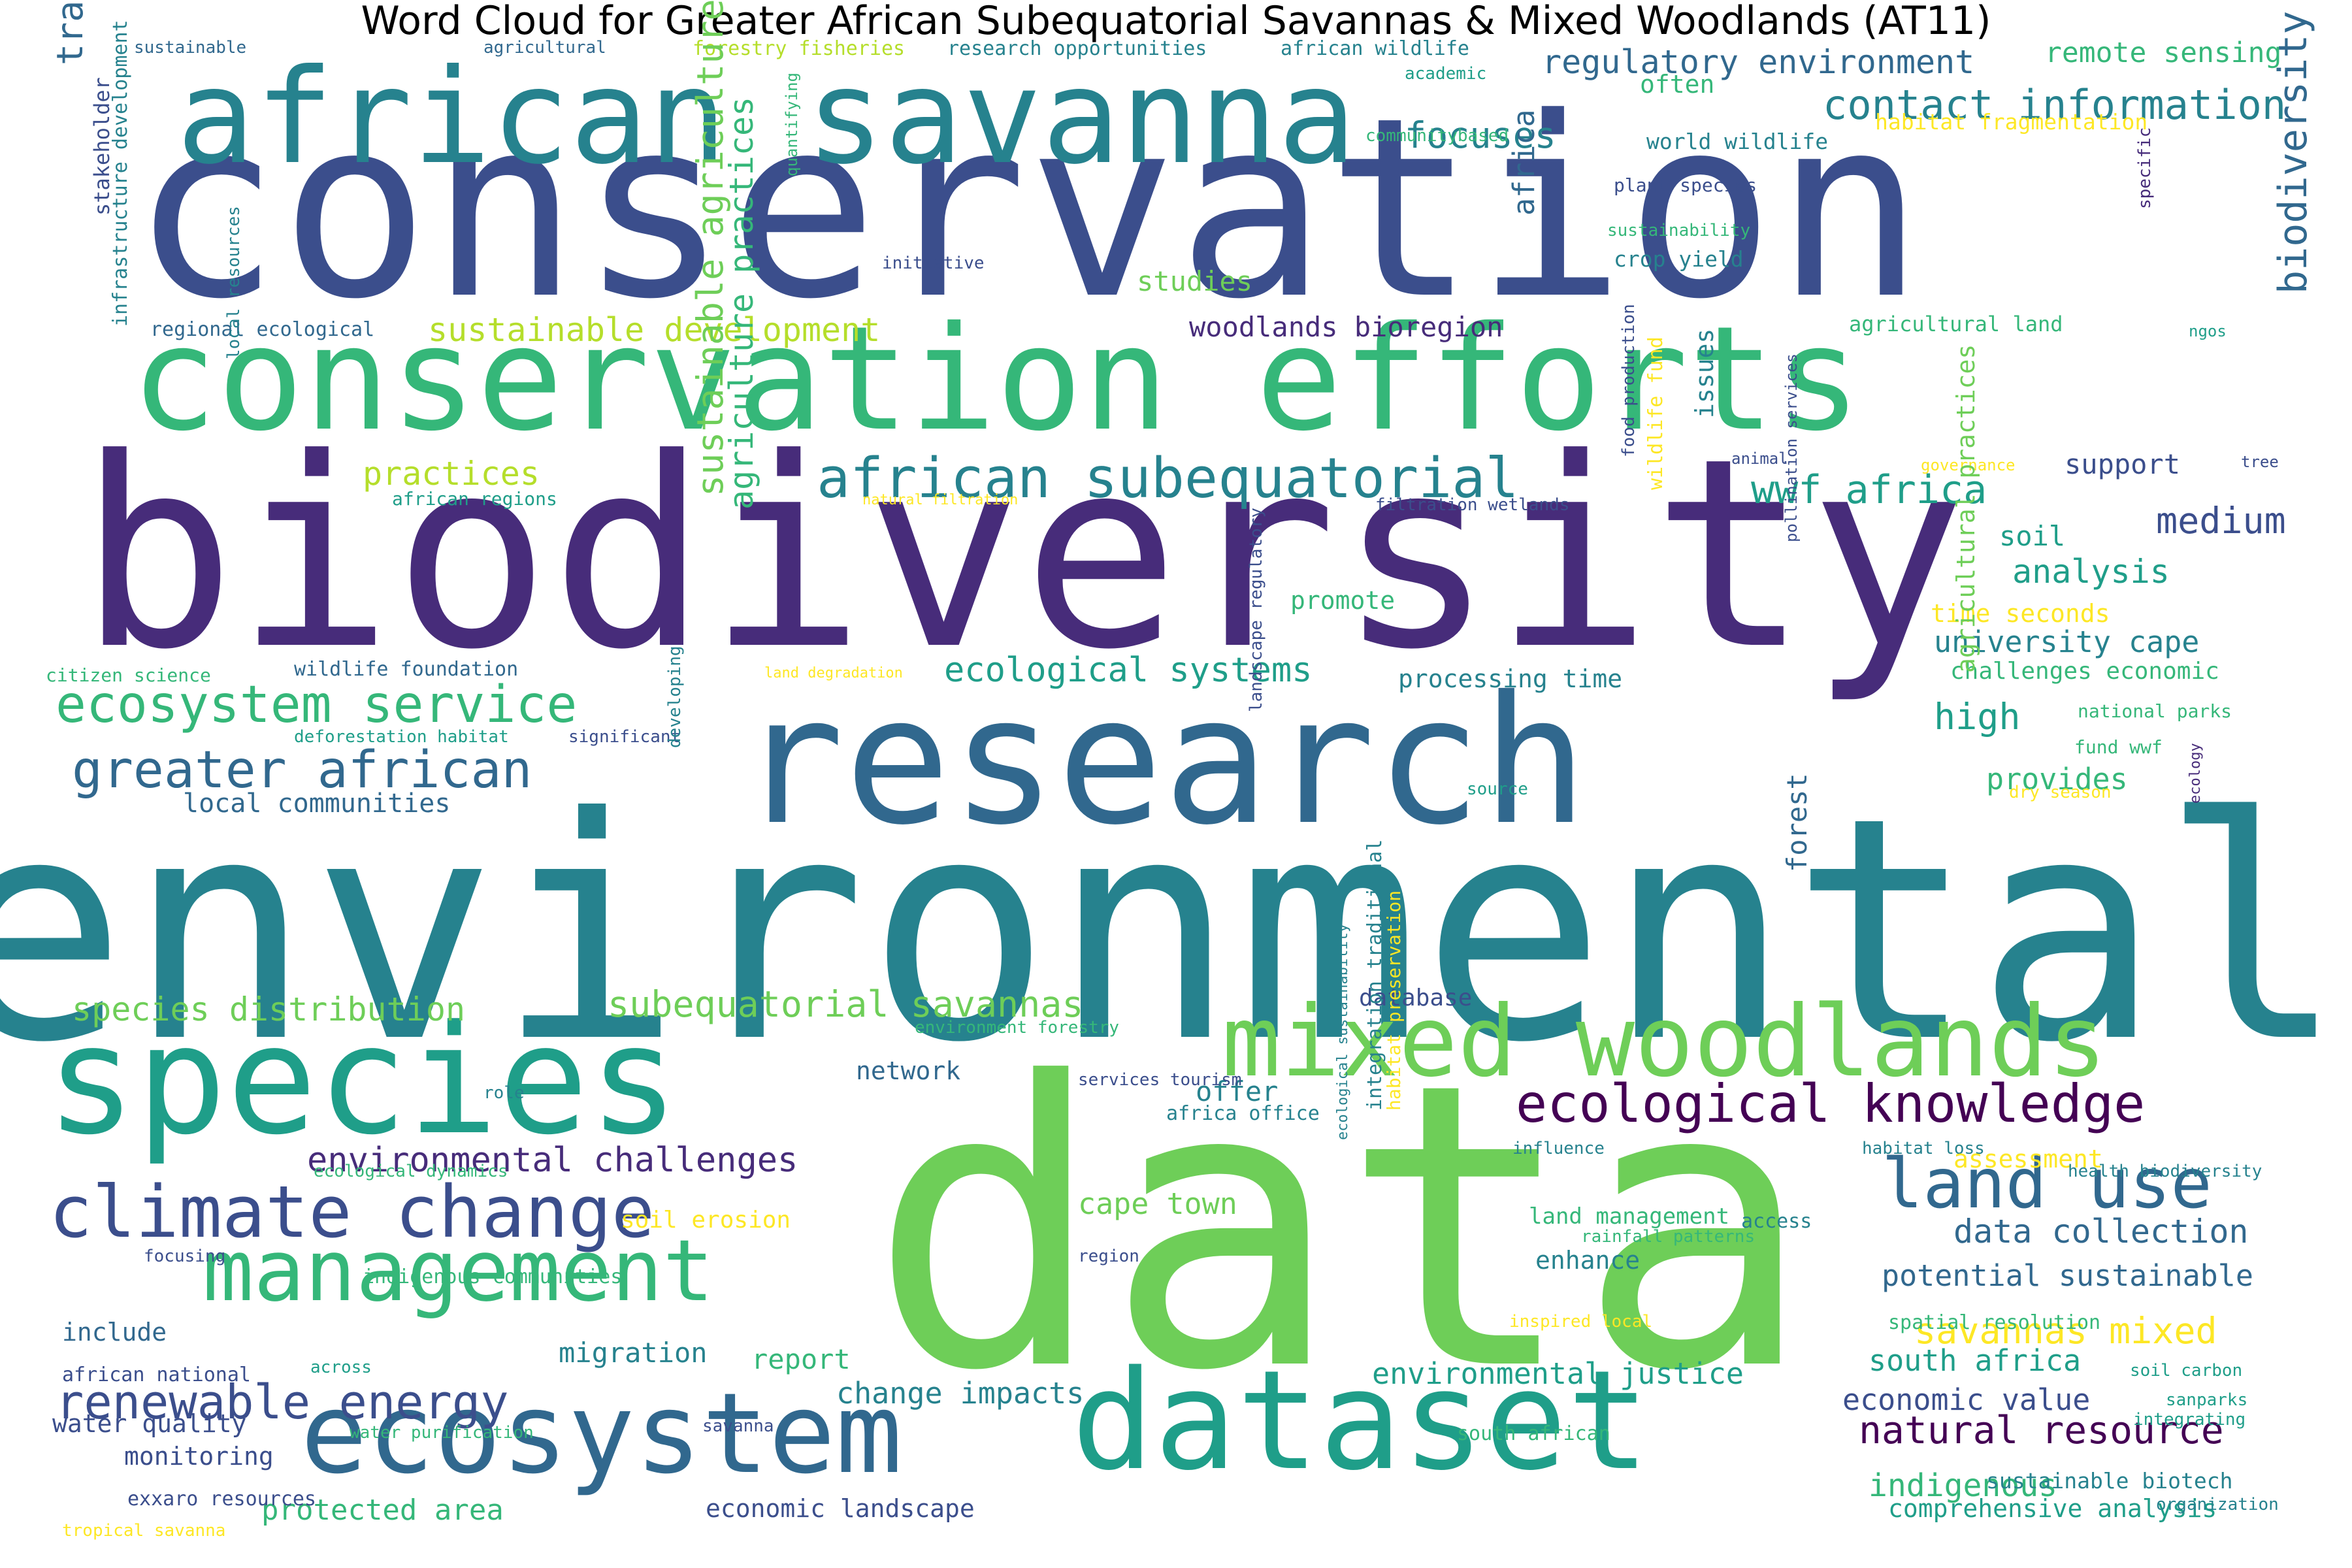  What do you see at coordinates (624, 737) in the screenshot?
I see `cloud-word: significant` at bounding box center [624, 737].